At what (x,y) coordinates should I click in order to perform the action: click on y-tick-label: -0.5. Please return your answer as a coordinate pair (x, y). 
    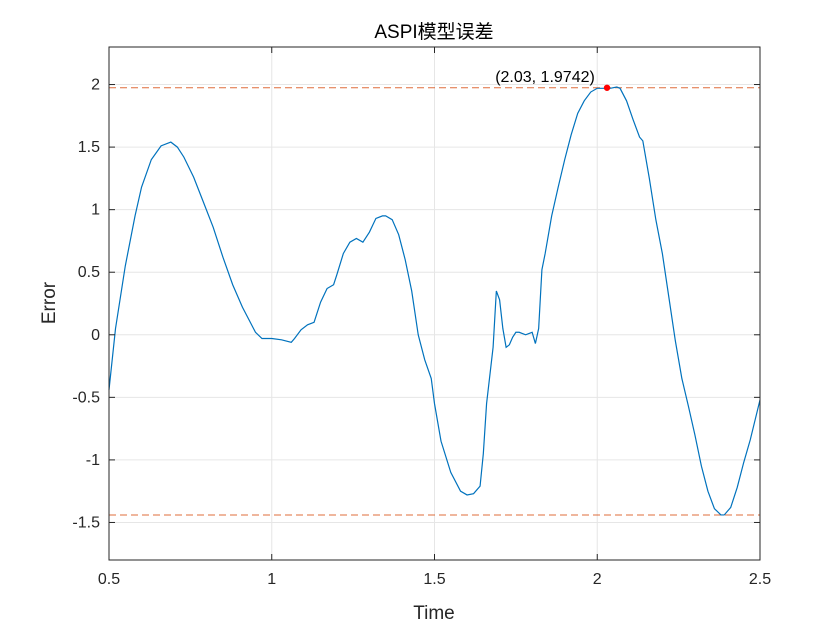
    Looking at the image, I should click on (86, 397).